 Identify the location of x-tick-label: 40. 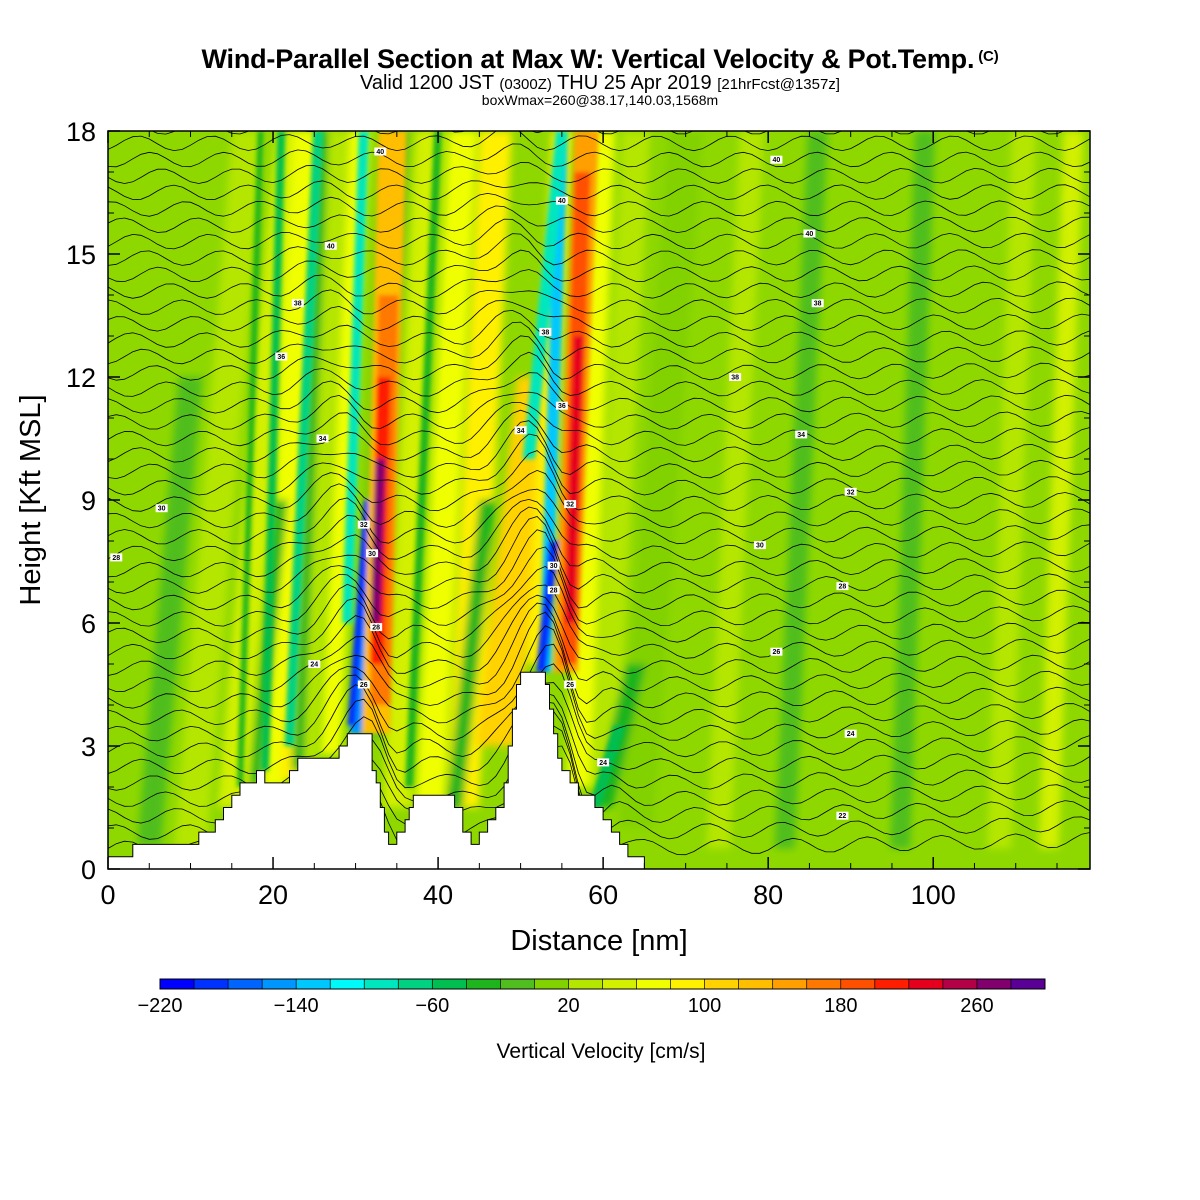
(438, 895).